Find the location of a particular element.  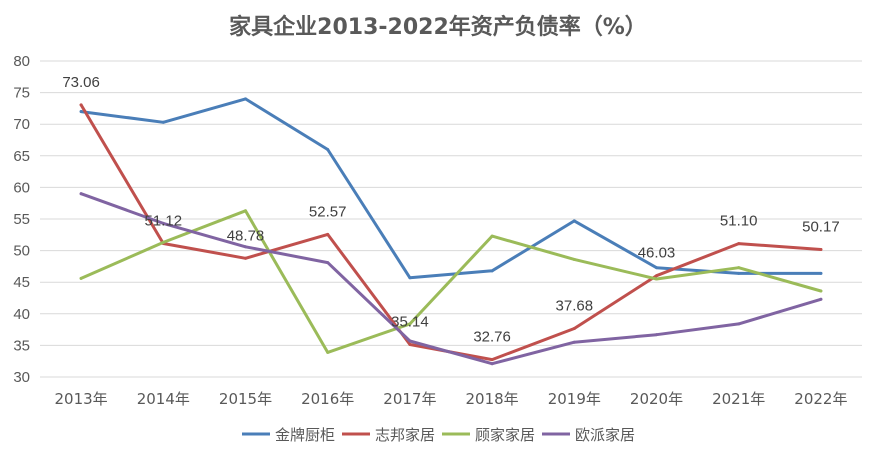

x-tick-label: 2022年 is located at coordinates (820, 399).